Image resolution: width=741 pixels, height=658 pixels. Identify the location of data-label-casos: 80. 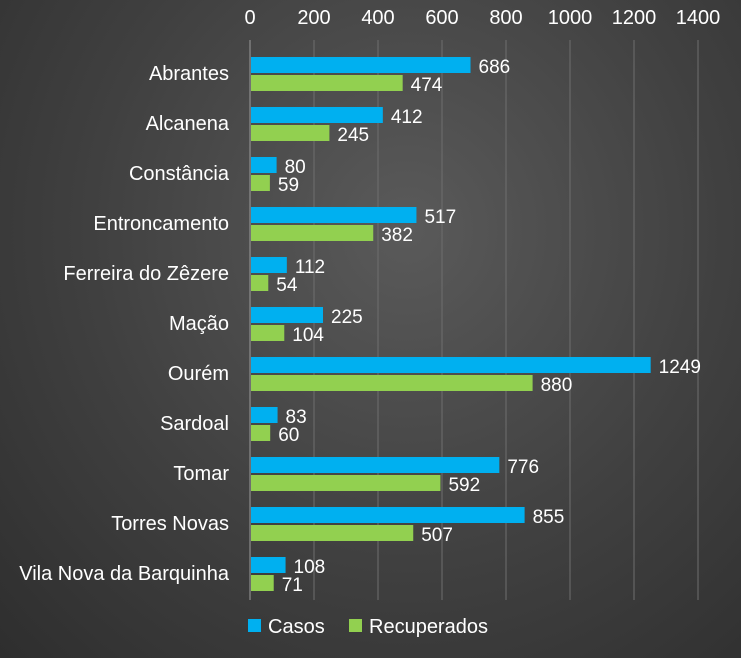
(295, 167).